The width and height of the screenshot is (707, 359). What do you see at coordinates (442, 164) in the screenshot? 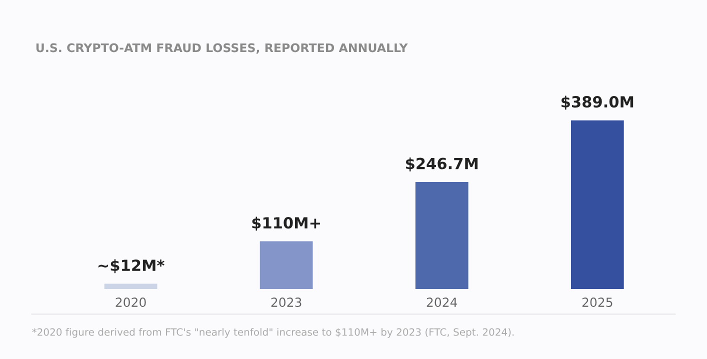
I see `data-label: $246.7M` at bounding box center [442, 164].